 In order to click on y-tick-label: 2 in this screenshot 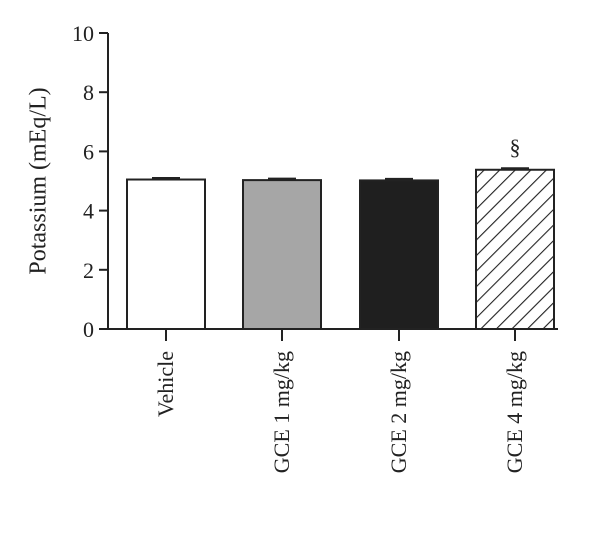, I will do `click(88, 270)`.